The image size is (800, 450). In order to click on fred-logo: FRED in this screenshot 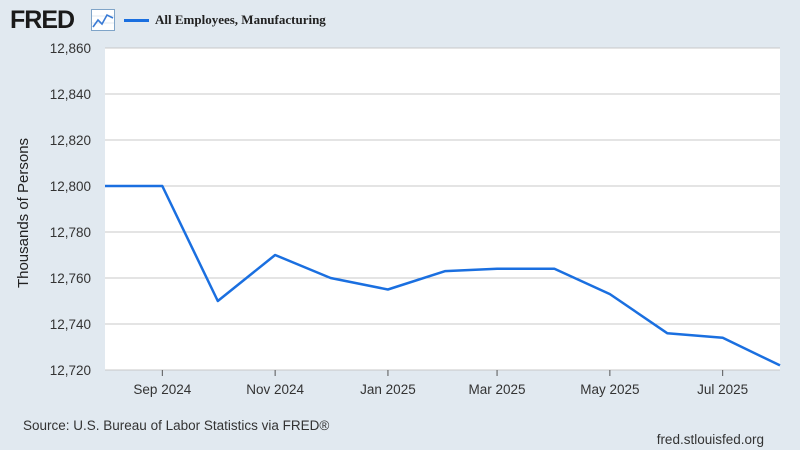, I will do `click(42, 20)`.